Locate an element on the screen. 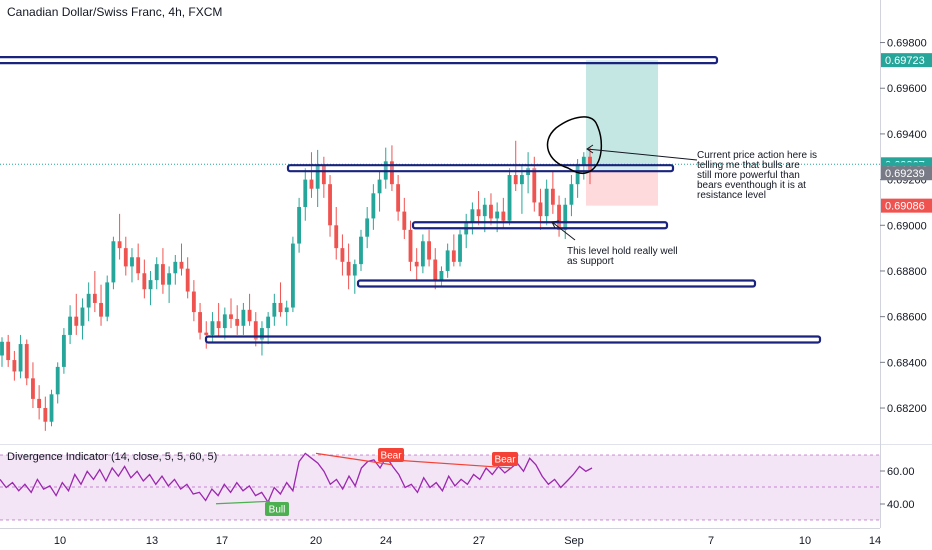 The height and width of the screenshot is (550, 932). time-tick-10b: 10 is located at coordinates (805, 541).